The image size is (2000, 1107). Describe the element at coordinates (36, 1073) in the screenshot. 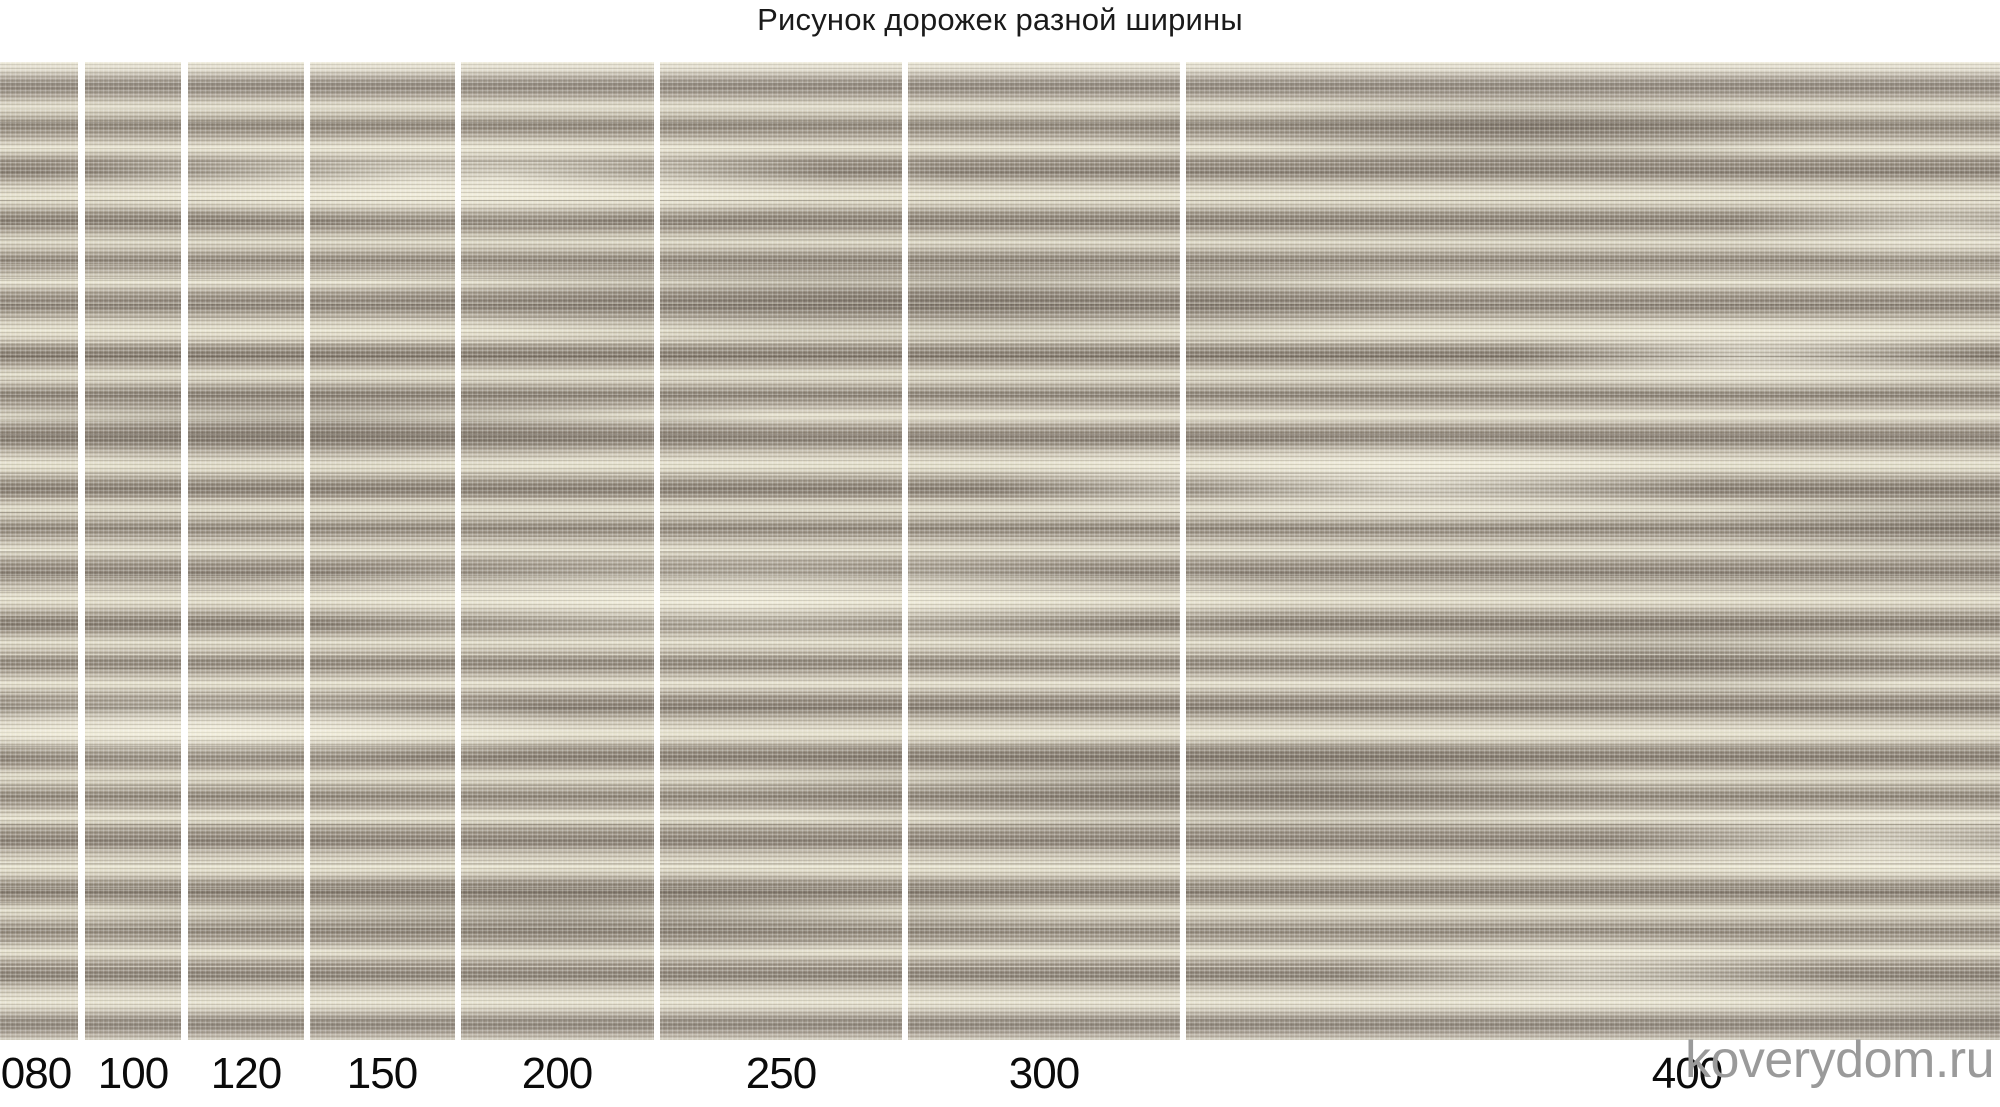

I see `runner-width-label-080: 080` at that location.